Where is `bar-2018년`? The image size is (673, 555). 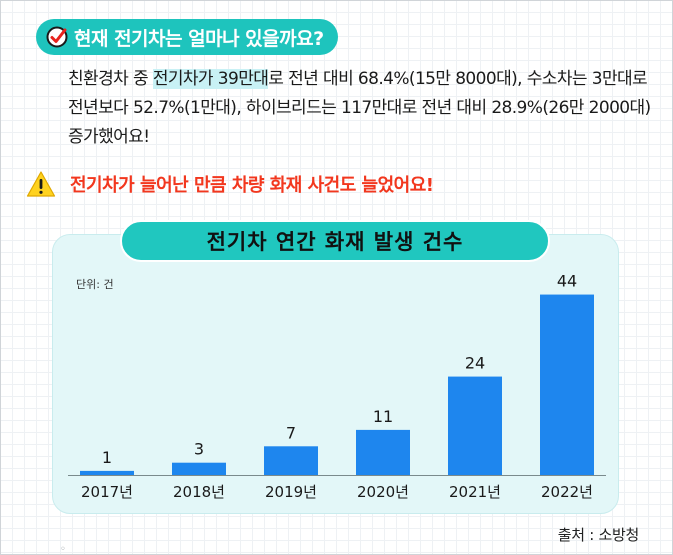
bar-2018년 is located at coordinates (199, 468).